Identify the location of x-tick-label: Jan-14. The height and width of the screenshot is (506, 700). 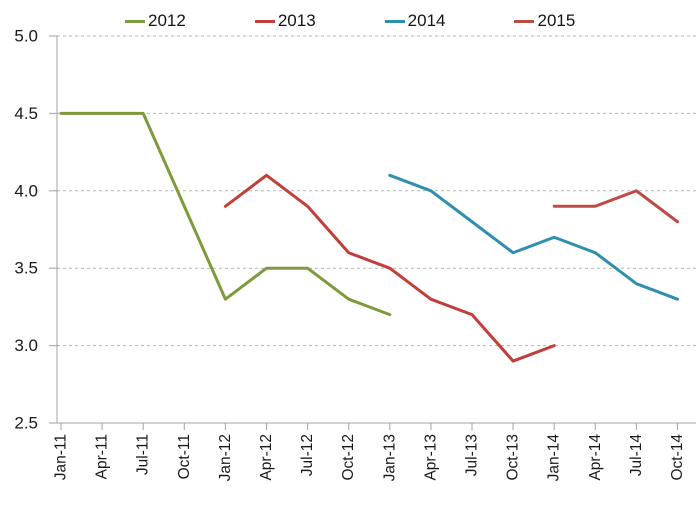
(554, 458).